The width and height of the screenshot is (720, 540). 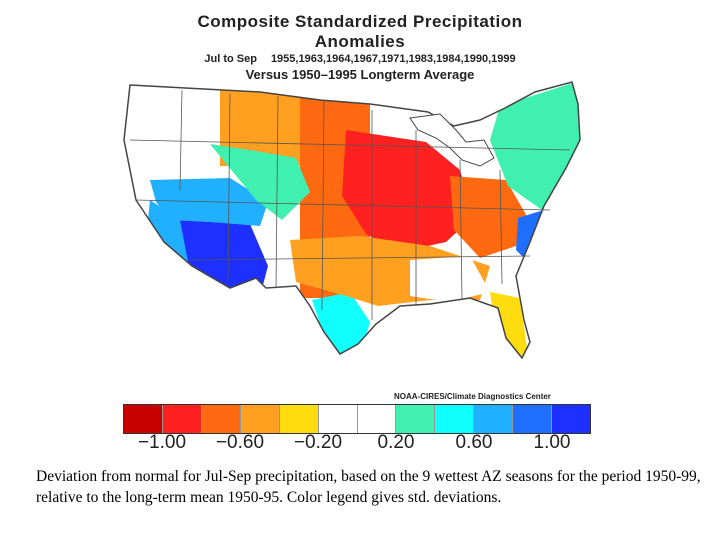 I want to click on legend-label-3: −0.20, so click(x=318, y=442).